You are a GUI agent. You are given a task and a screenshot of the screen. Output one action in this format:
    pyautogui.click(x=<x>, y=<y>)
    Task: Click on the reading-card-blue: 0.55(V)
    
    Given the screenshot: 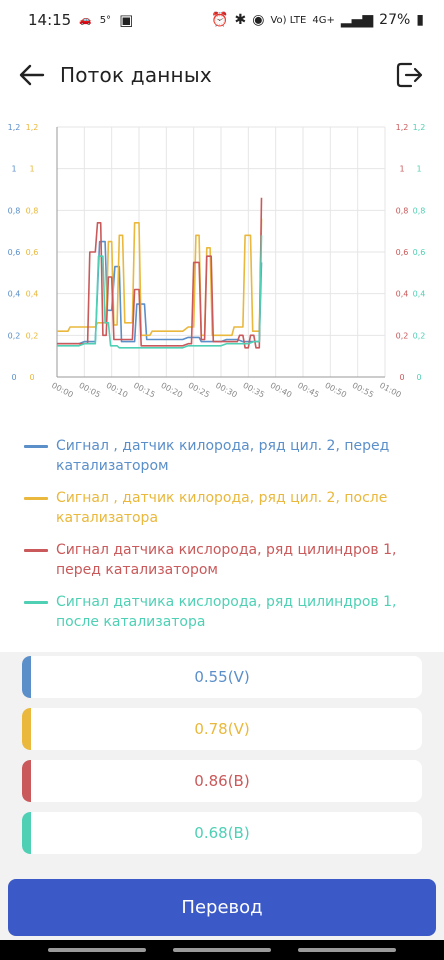 What is the action you would take?
    pyautogui.click(x=222, y=677)
    